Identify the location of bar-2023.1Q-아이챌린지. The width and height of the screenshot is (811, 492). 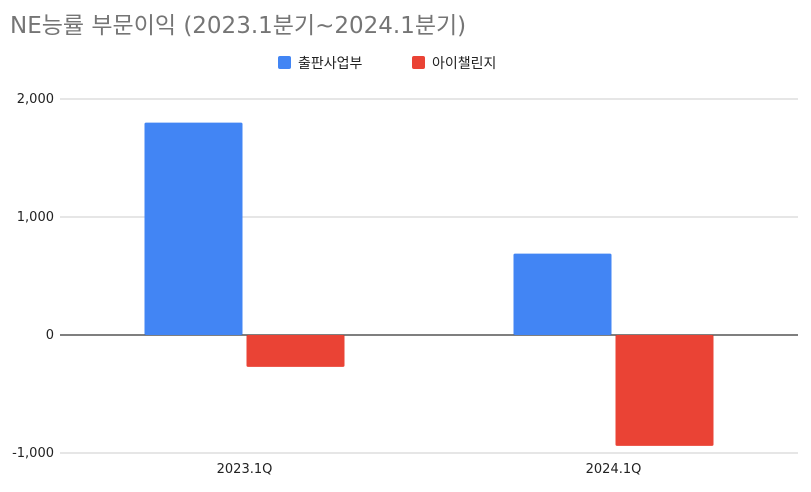
(295, 351).